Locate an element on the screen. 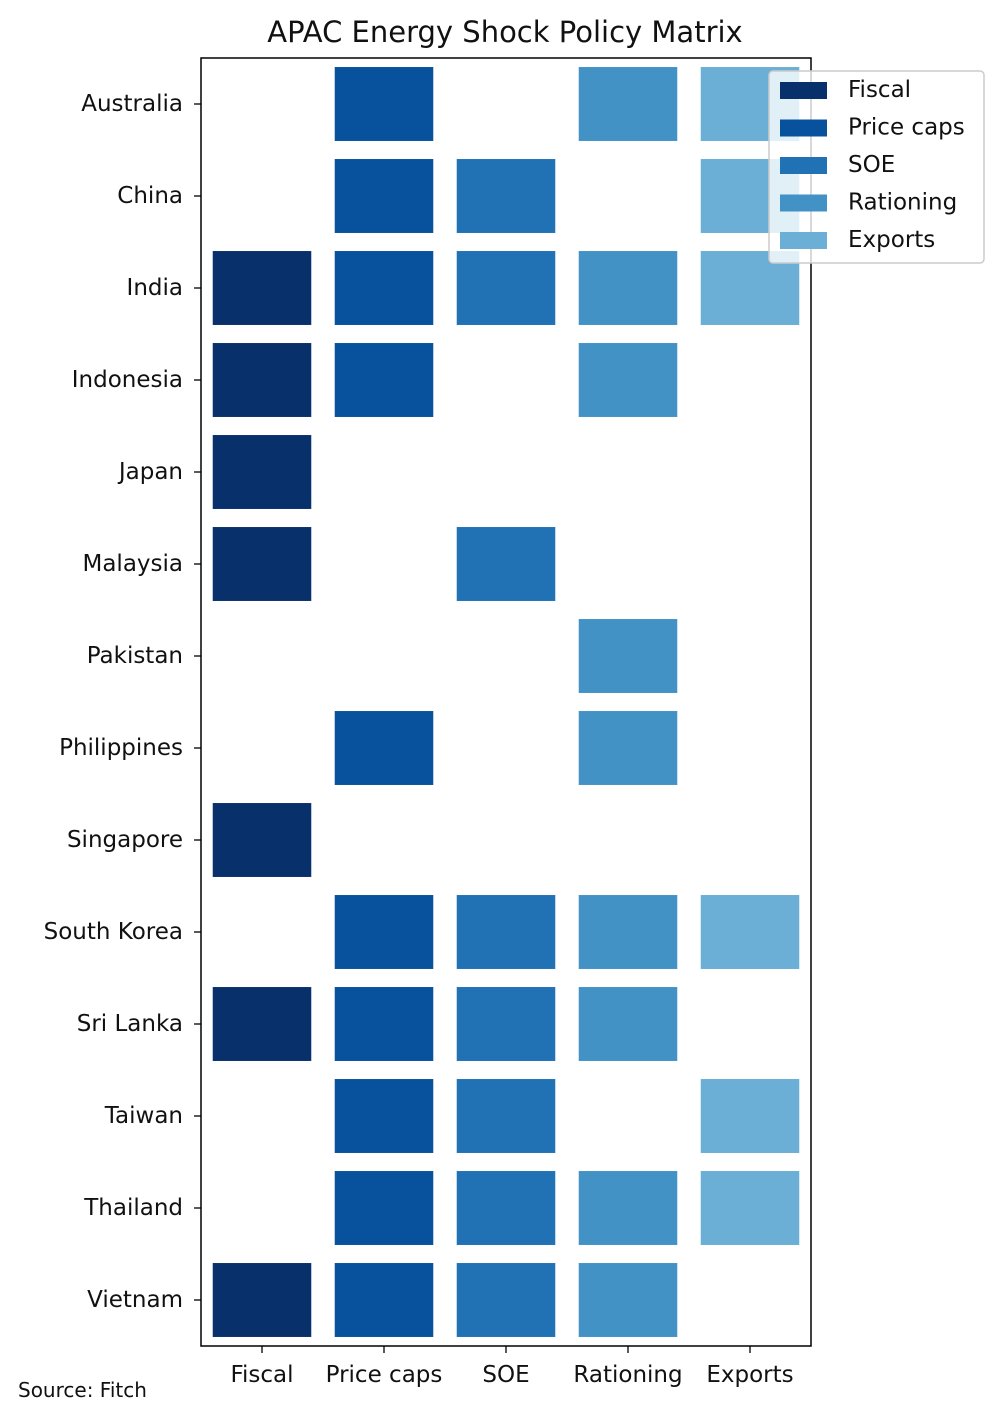  cell-sri-lanka-rationing is located at coordinates (628, 1024).